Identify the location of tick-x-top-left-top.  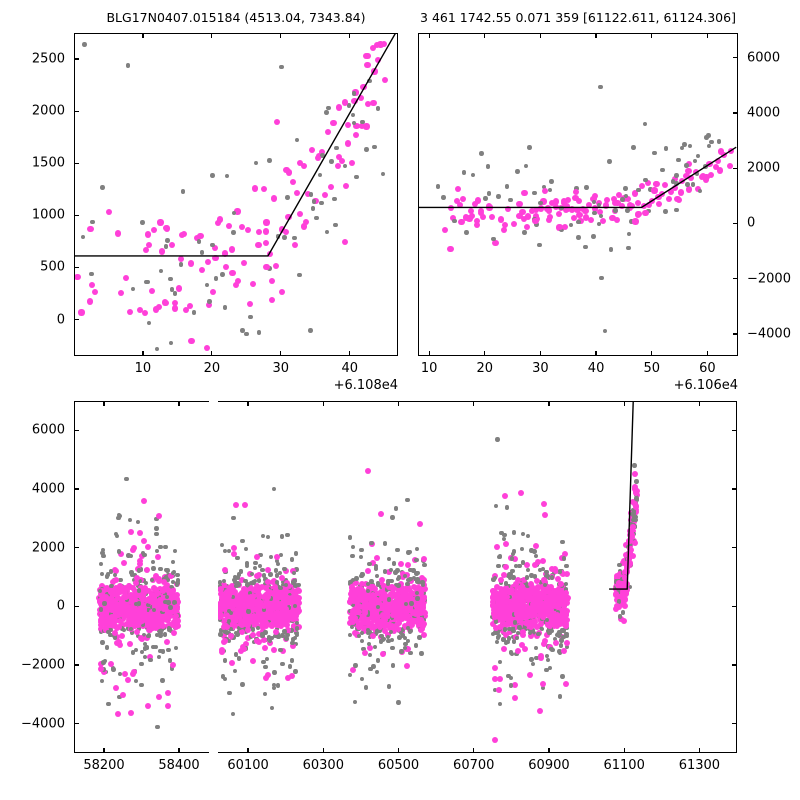
(281, 35).